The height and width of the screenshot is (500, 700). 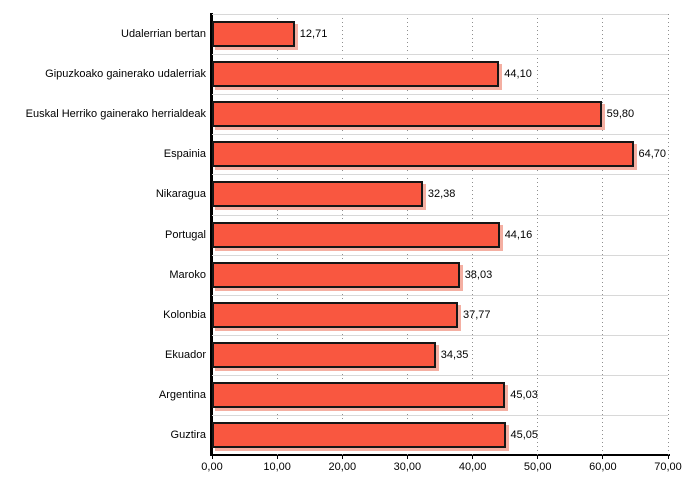 I want to click on x-axis-line, so click(x=440, y=455).